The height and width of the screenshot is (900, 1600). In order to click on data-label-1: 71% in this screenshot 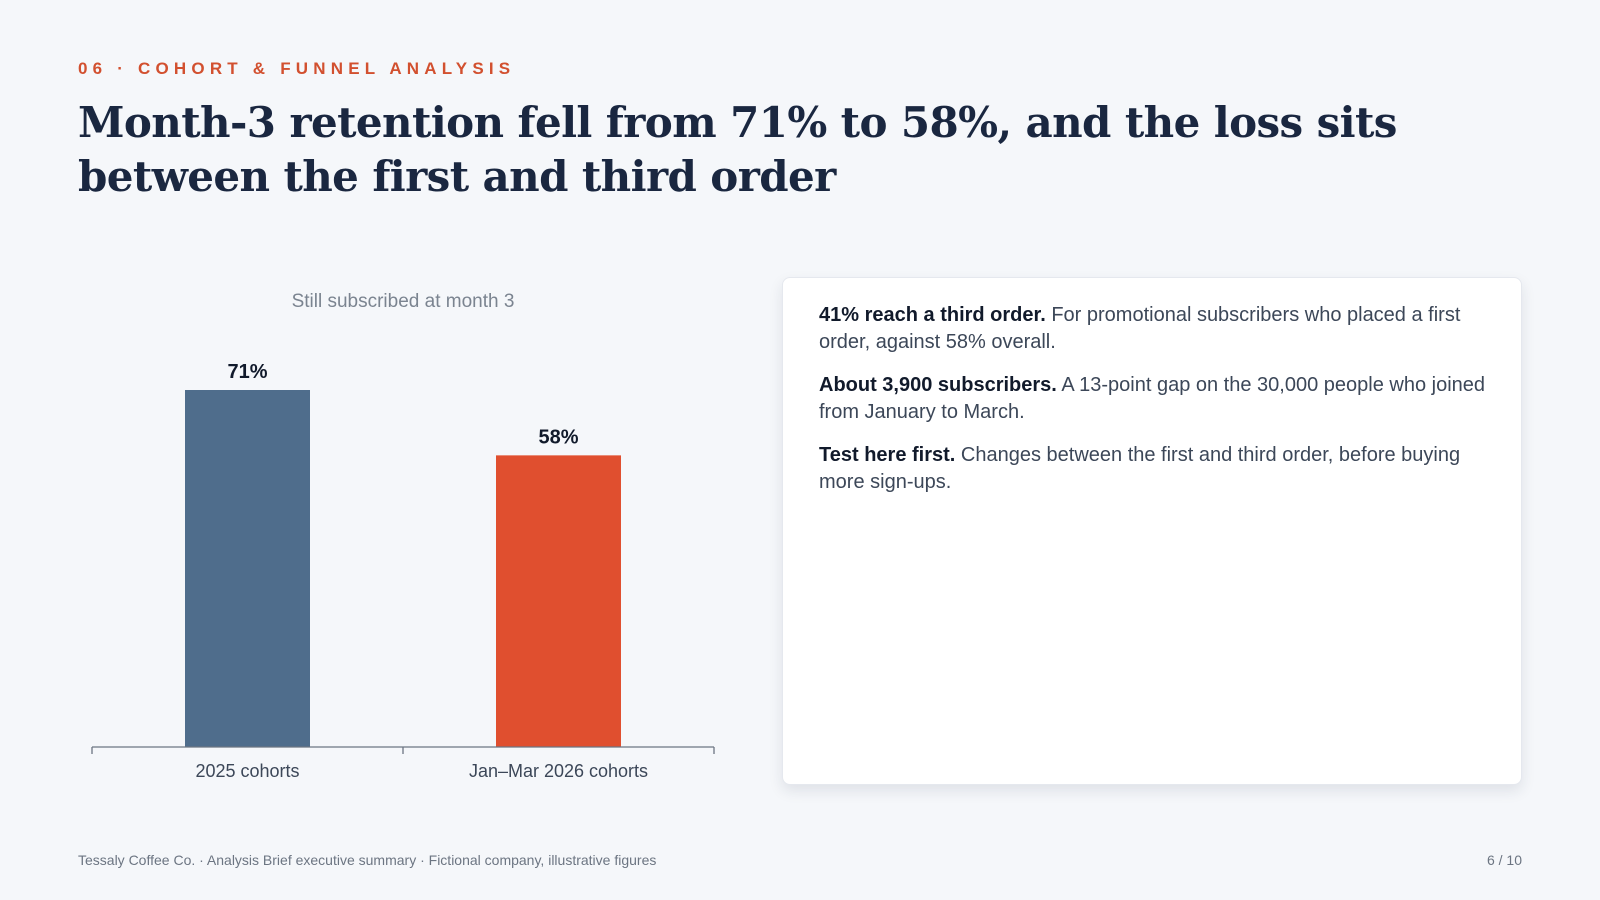, I will do `click(247, 372)`.